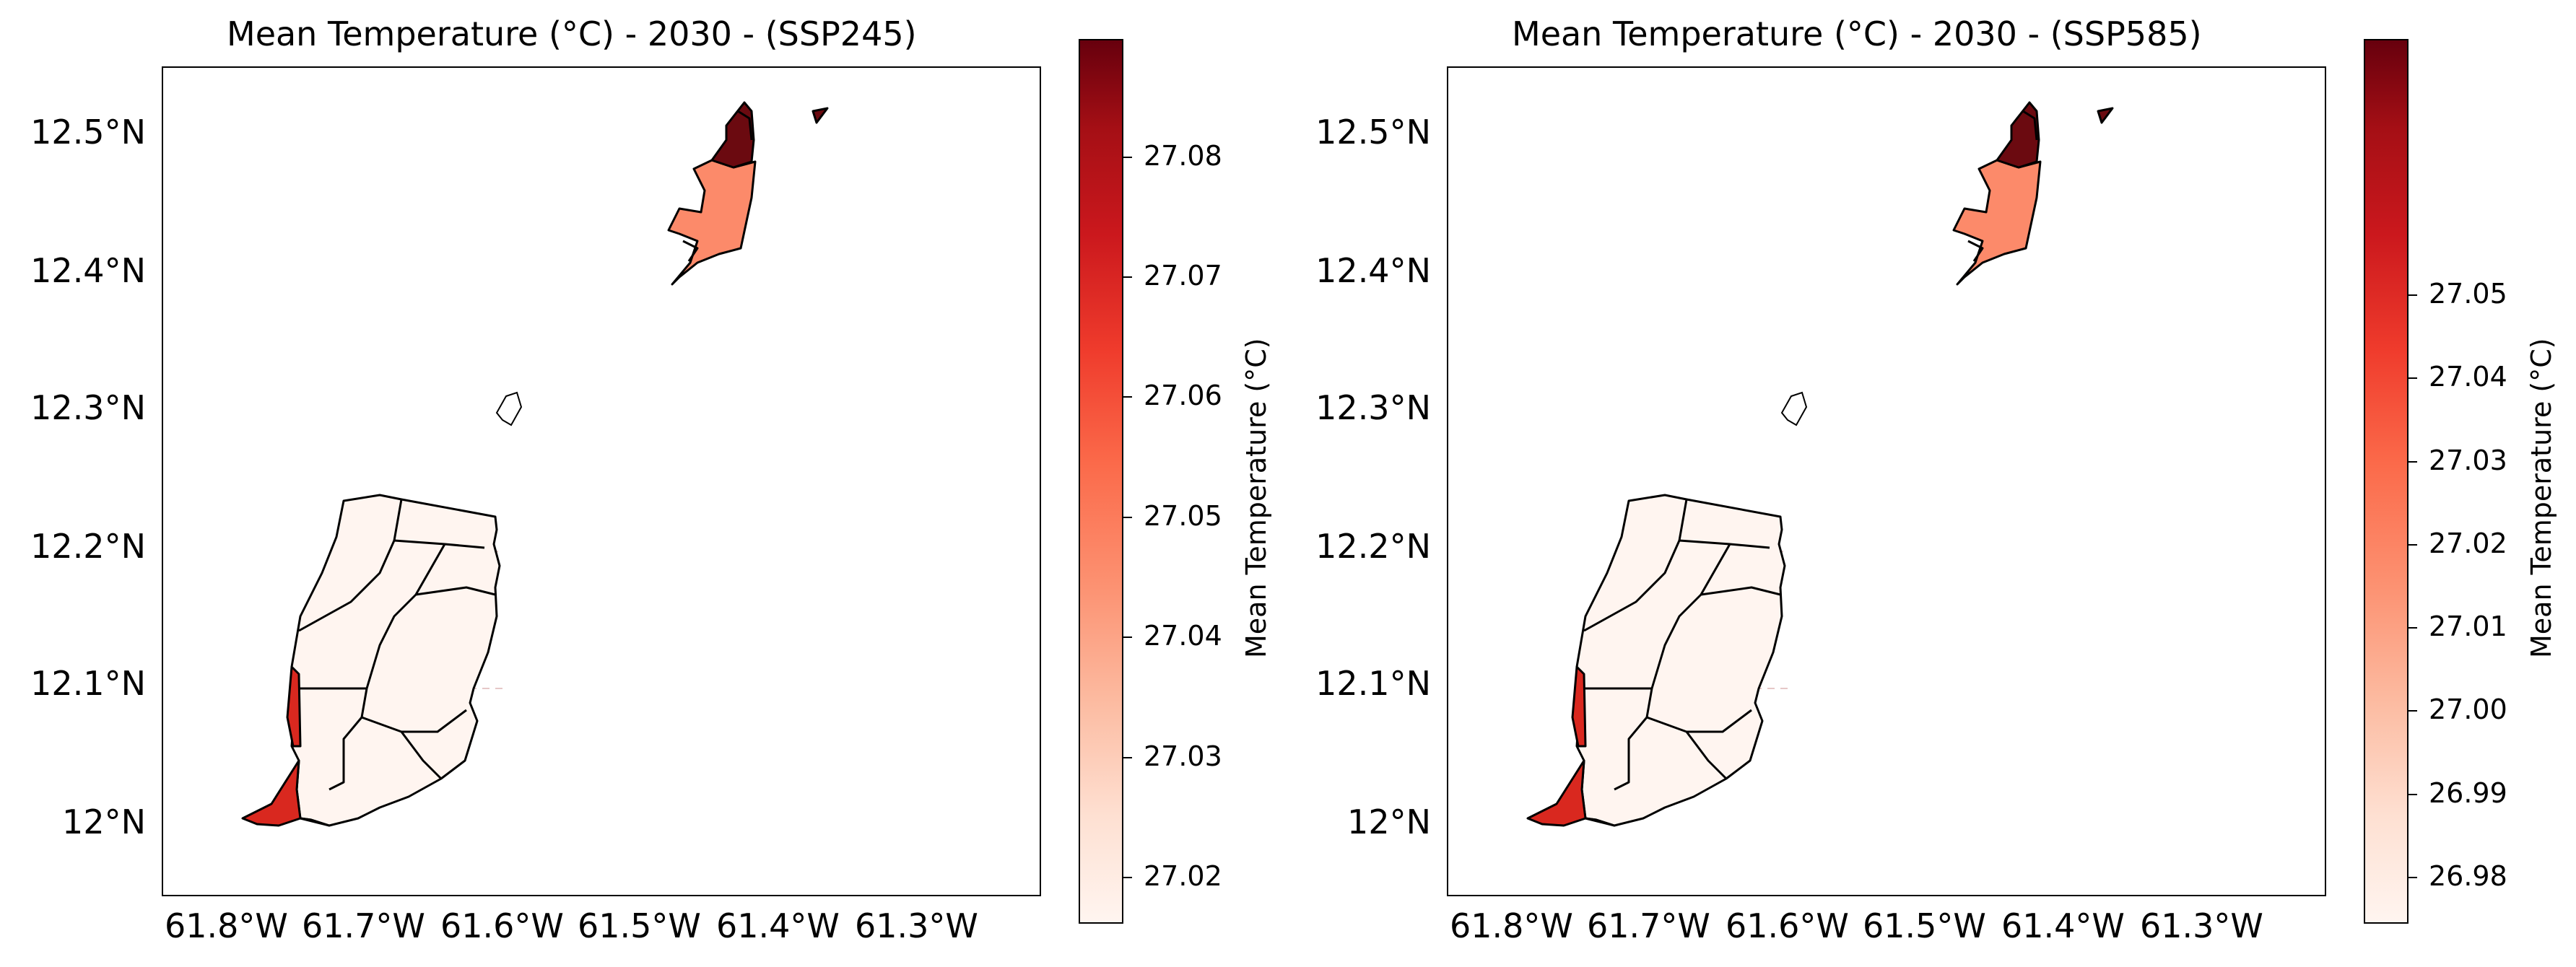  Describe the element at coordinates (2468, 876) in the screenshot. I see `colorbar-tick-label: 26.98` at that location.